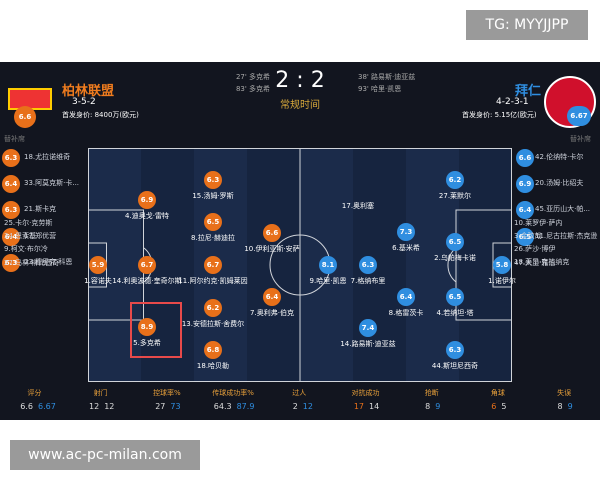 This screenshot has width=600, height=480. What do you see at coordinates (559, 183) in the screenshot?
I see `sub-name: 20.汤姆·比绍夫` at bounding box center [559, 183].